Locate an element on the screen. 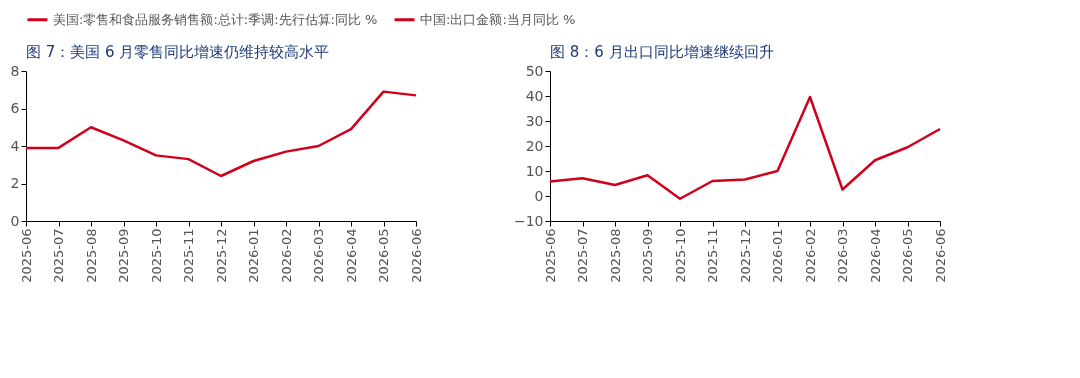 This screenshot has width=1080, height=378. y-tick-label: 30 is located at coordinates (534, 120).